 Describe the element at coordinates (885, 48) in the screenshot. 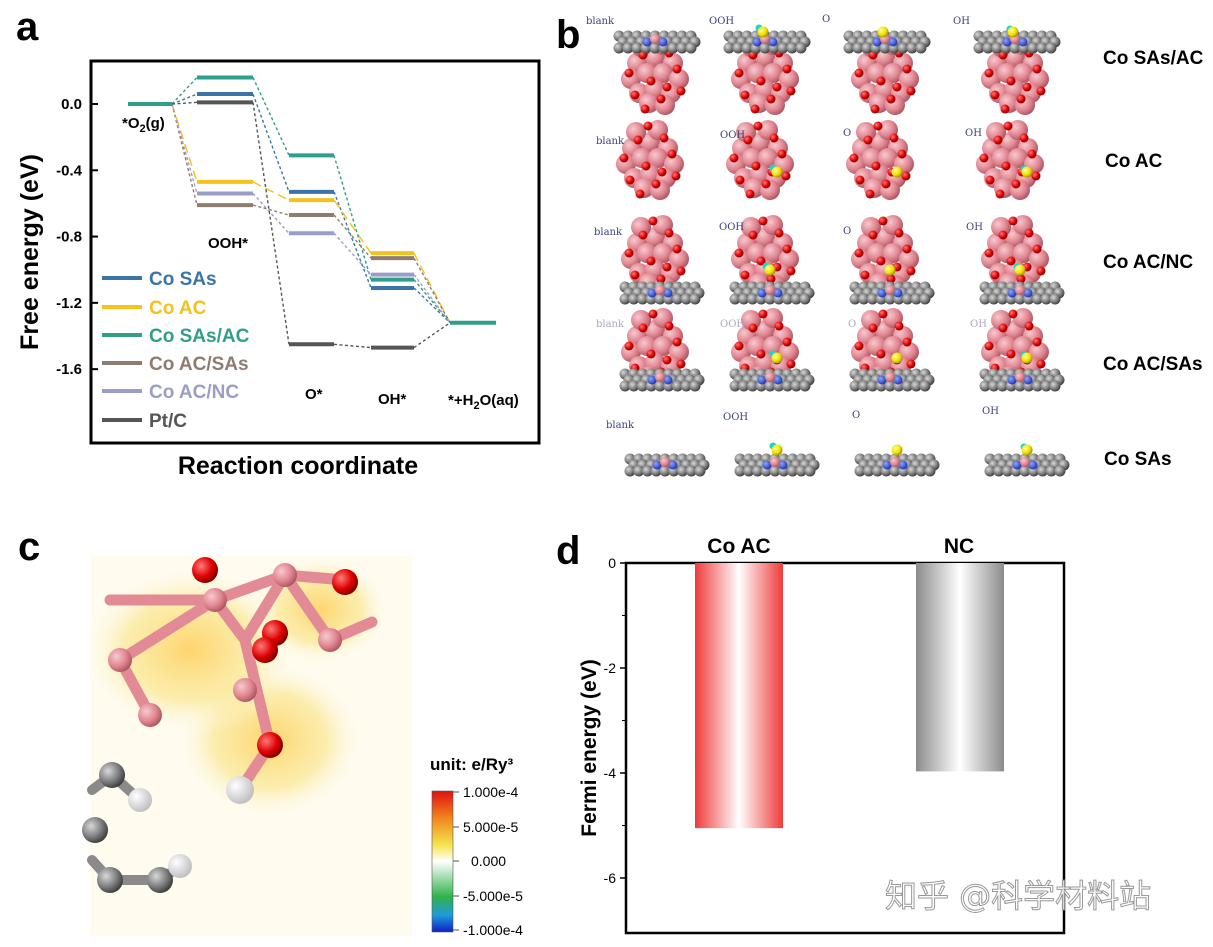

I see `co-sas-ac-o-carbon-atom` at that location.